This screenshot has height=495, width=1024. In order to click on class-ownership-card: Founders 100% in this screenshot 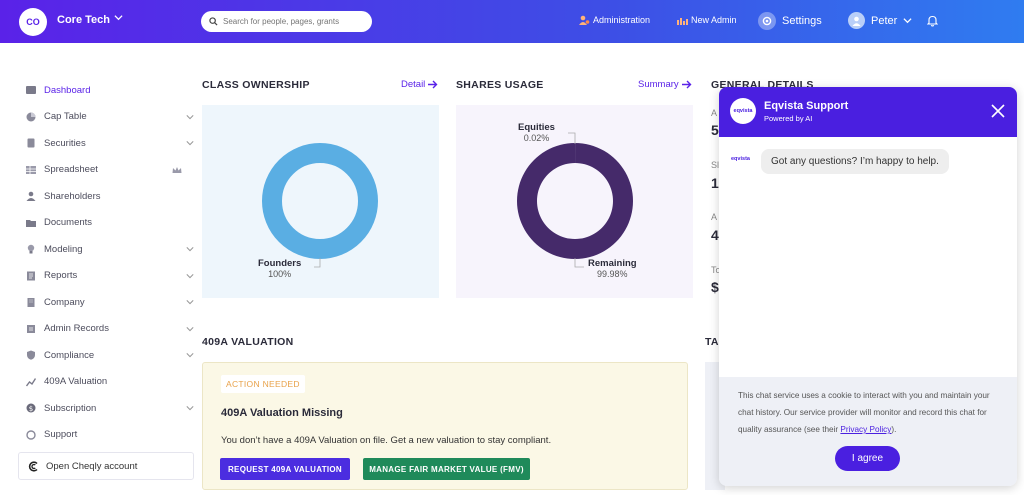, I will do `click(320, 201)`.